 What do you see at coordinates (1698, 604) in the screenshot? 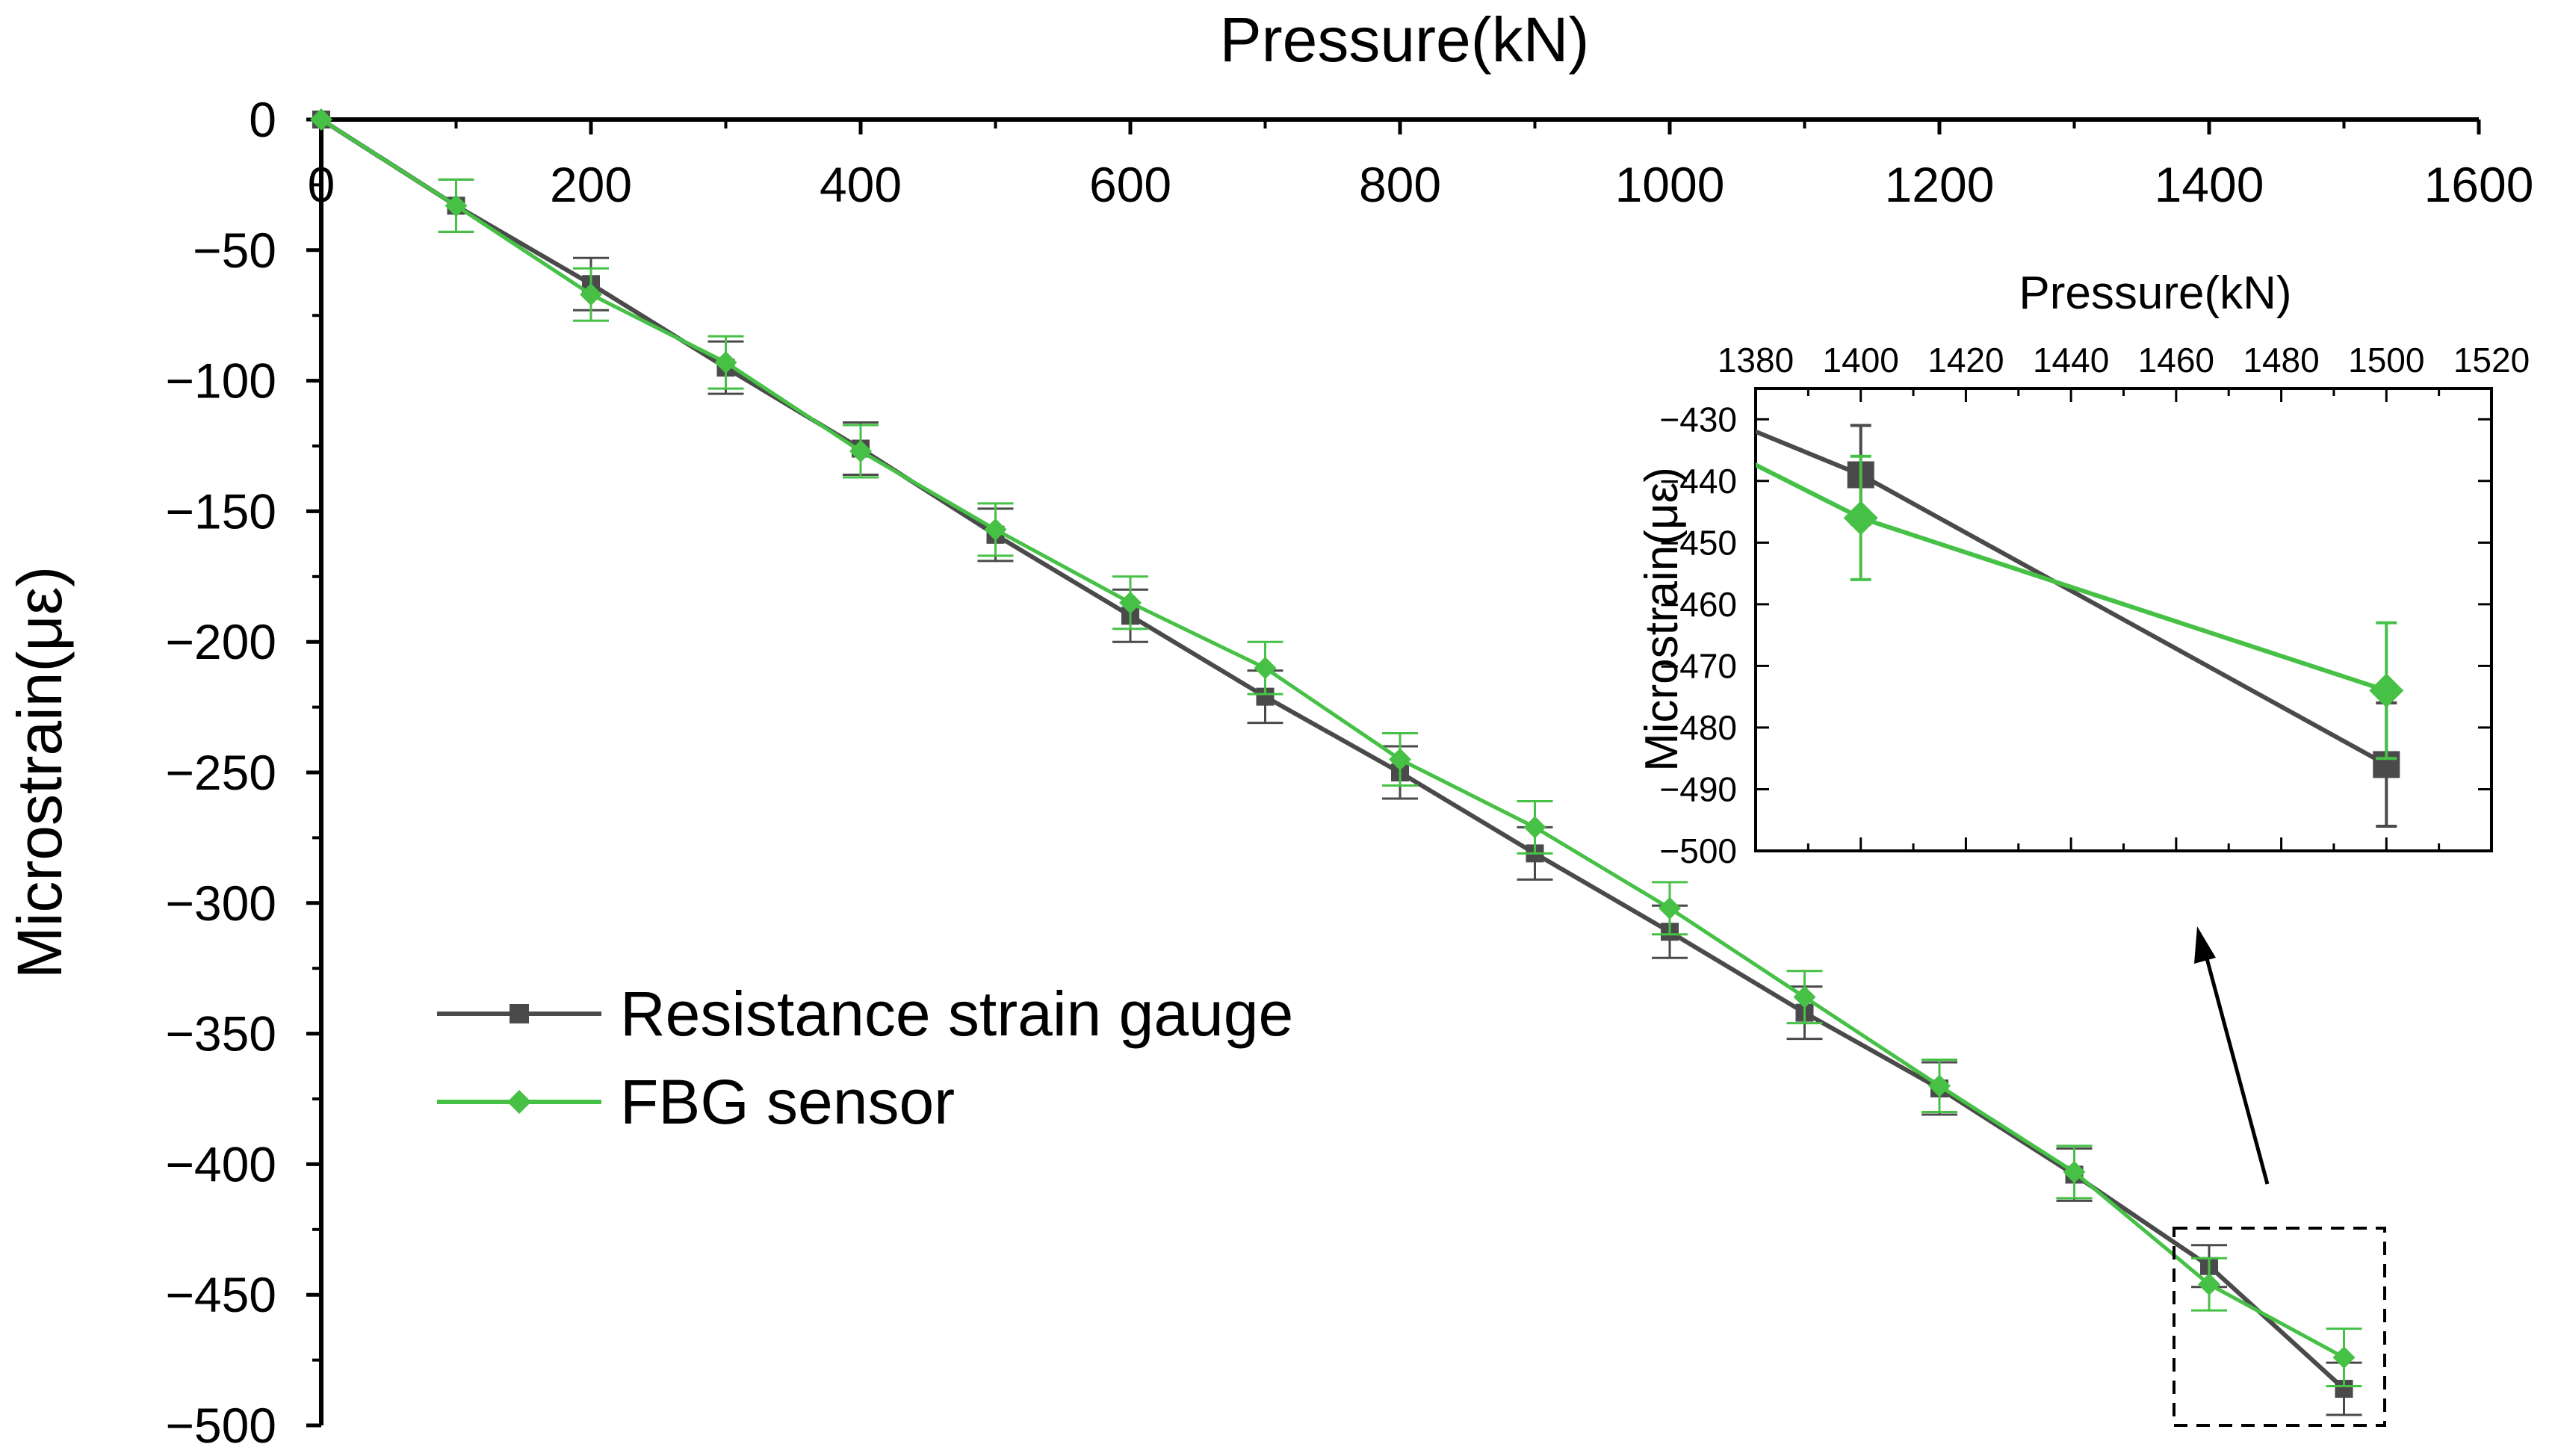
I see `inset-y-tick-label: −460` at bounding box center [1698, 604].